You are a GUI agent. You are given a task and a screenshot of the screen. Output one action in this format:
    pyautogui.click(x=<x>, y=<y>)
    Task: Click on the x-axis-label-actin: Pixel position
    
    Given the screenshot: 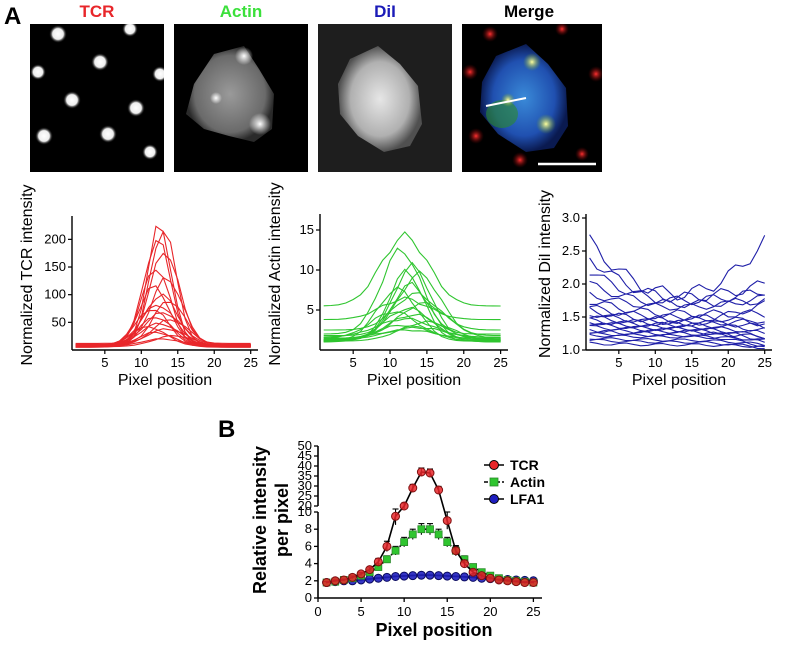 What is the action you would take?
    pyautogui.click(x=414, y=380)
    